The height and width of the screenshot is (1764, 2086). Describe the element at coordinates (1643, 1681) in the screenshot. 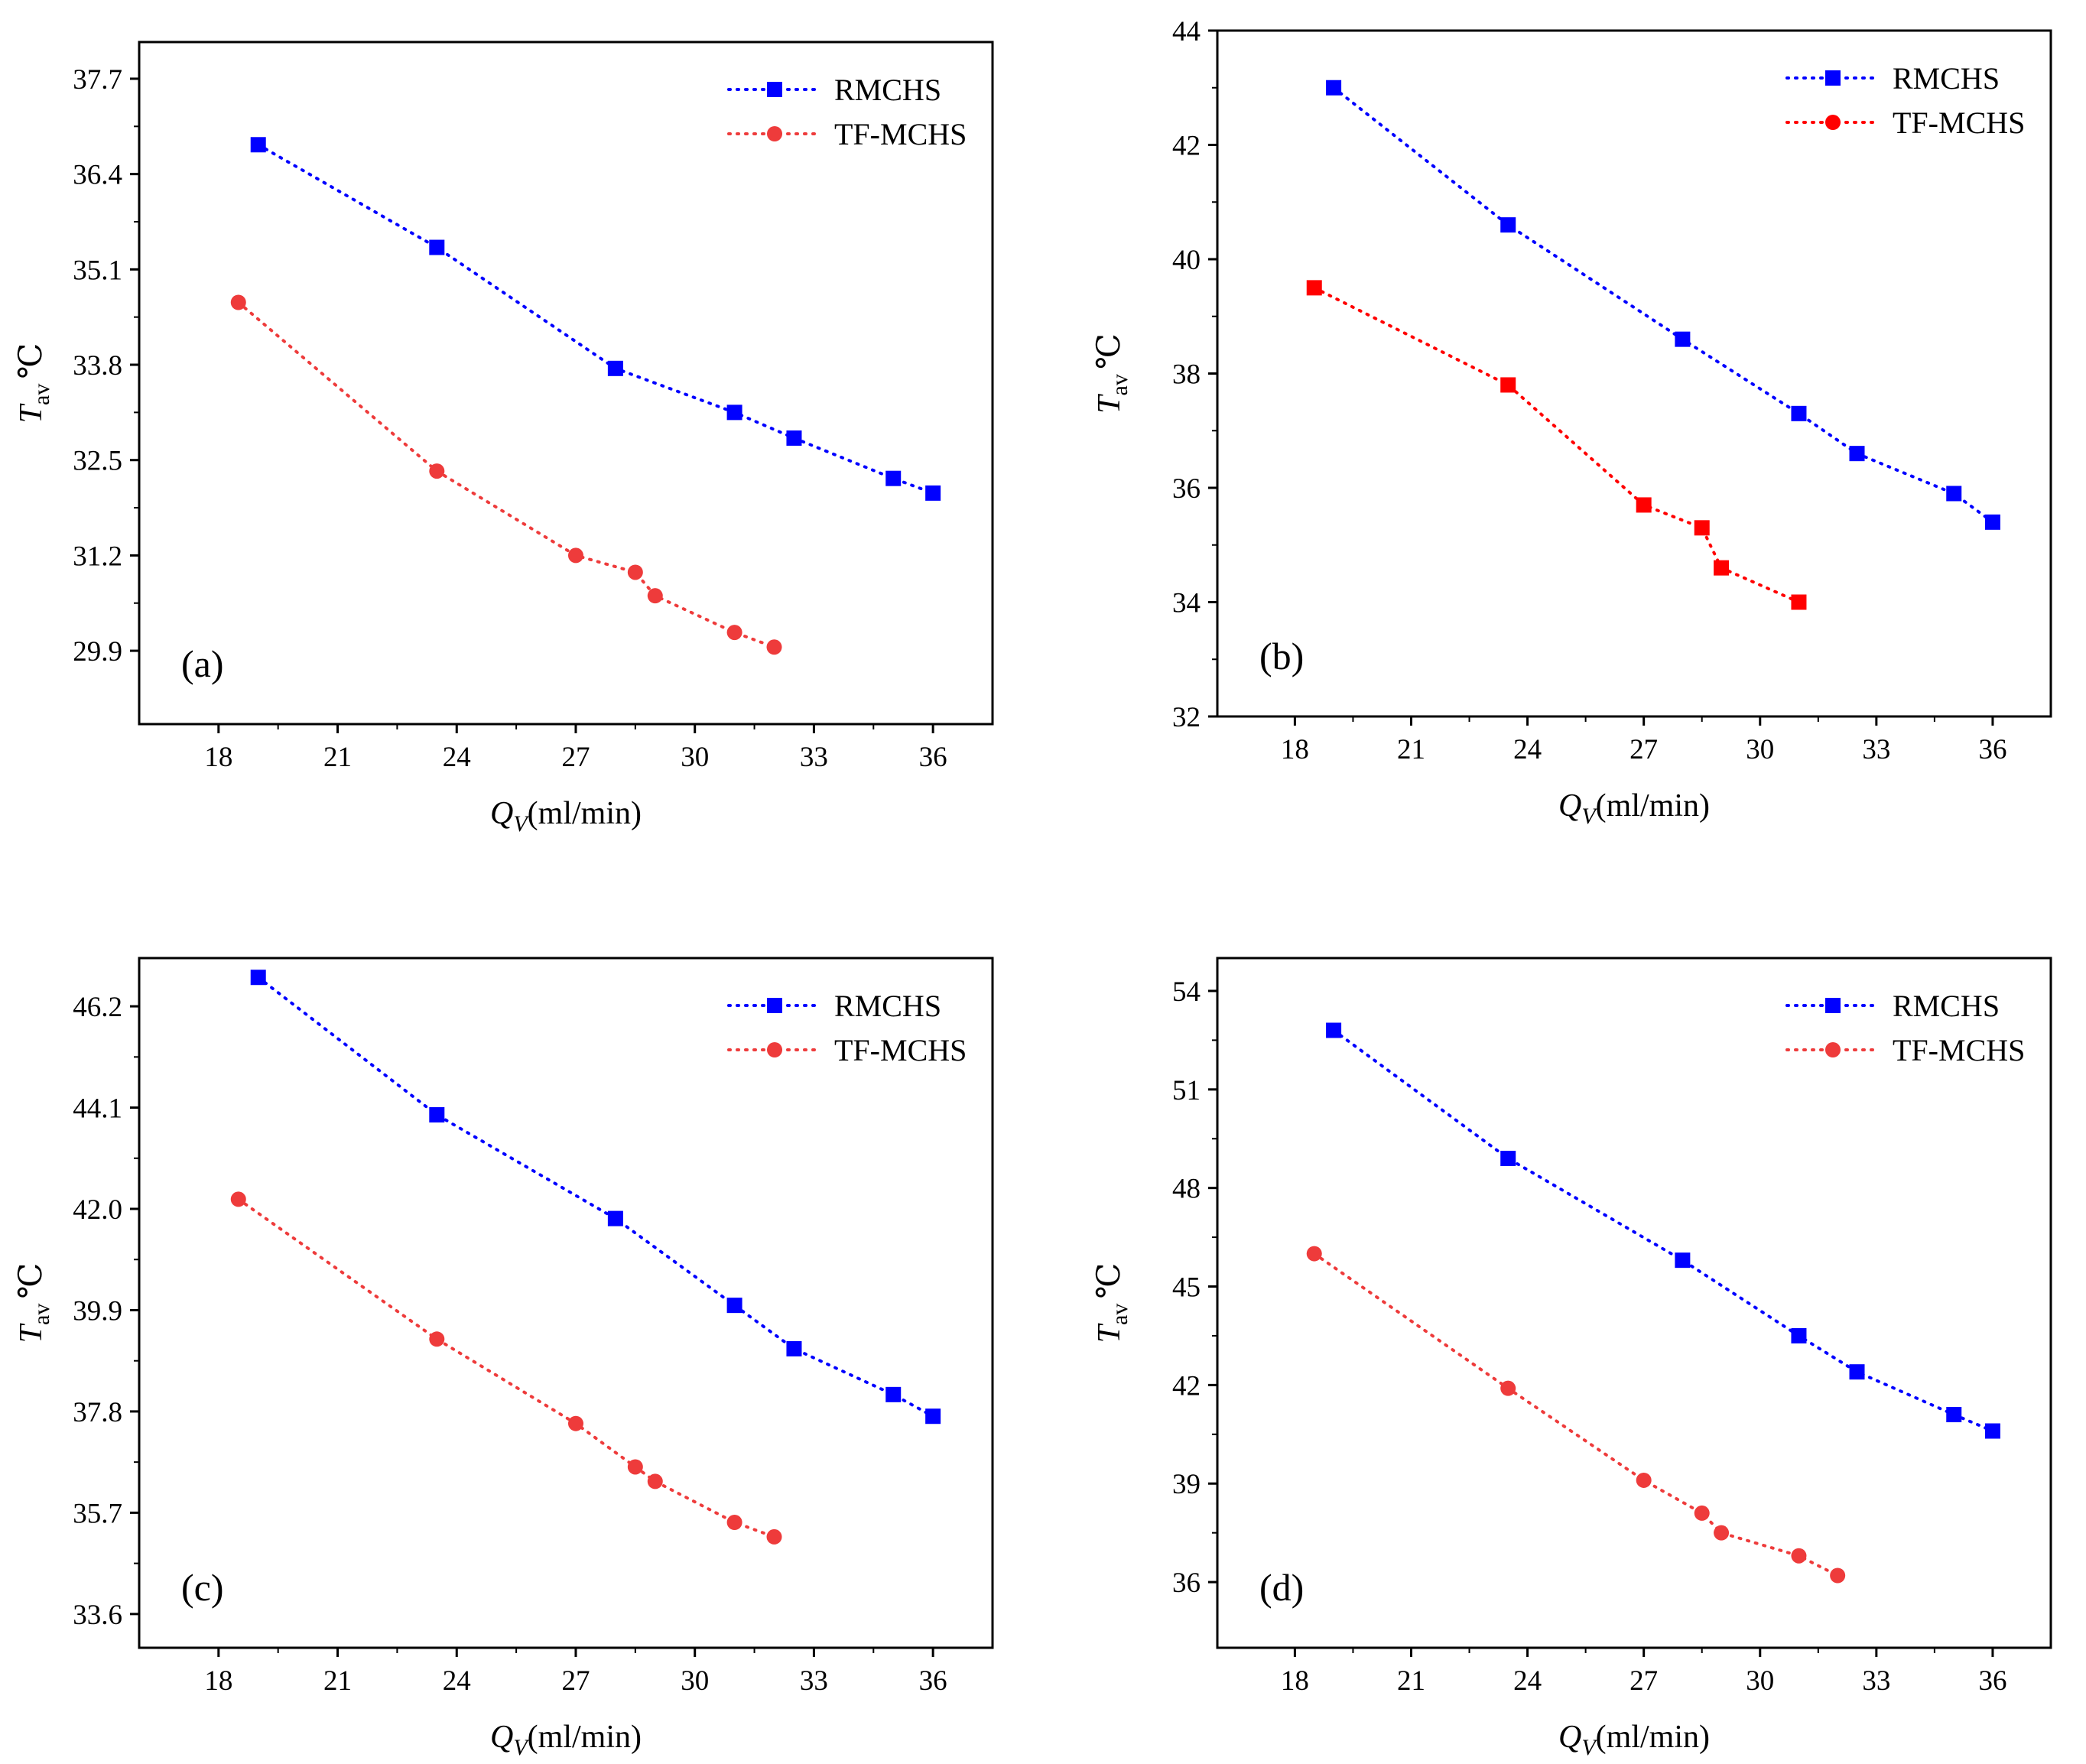

I see `x-tick-label: 27` at that location.